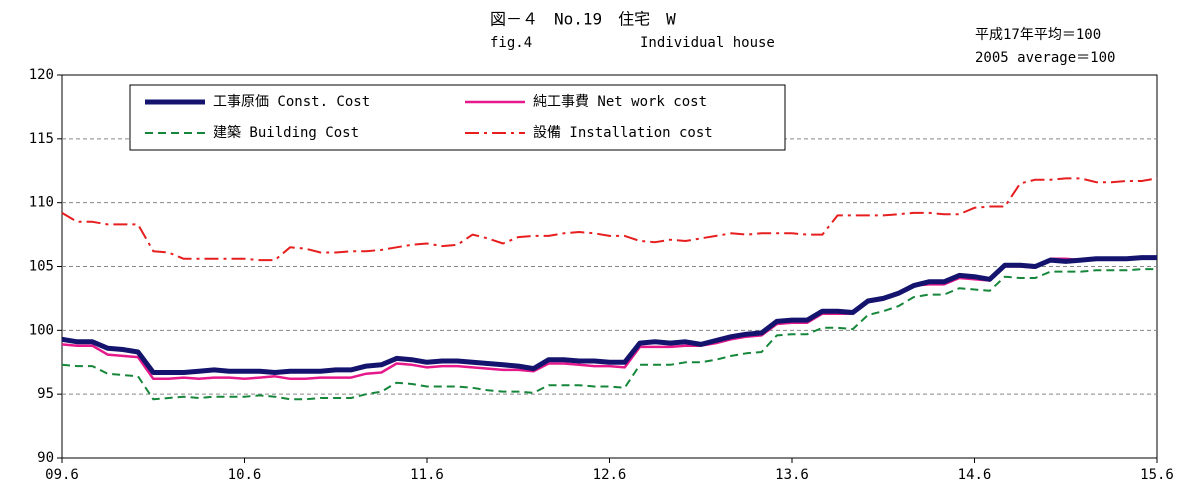 This screenshot has height=486, width=1189. What do you see at coordinates (45, 458) in the screenshot?
I see `y-tick-label: 90` at bounding box center [45, 458].